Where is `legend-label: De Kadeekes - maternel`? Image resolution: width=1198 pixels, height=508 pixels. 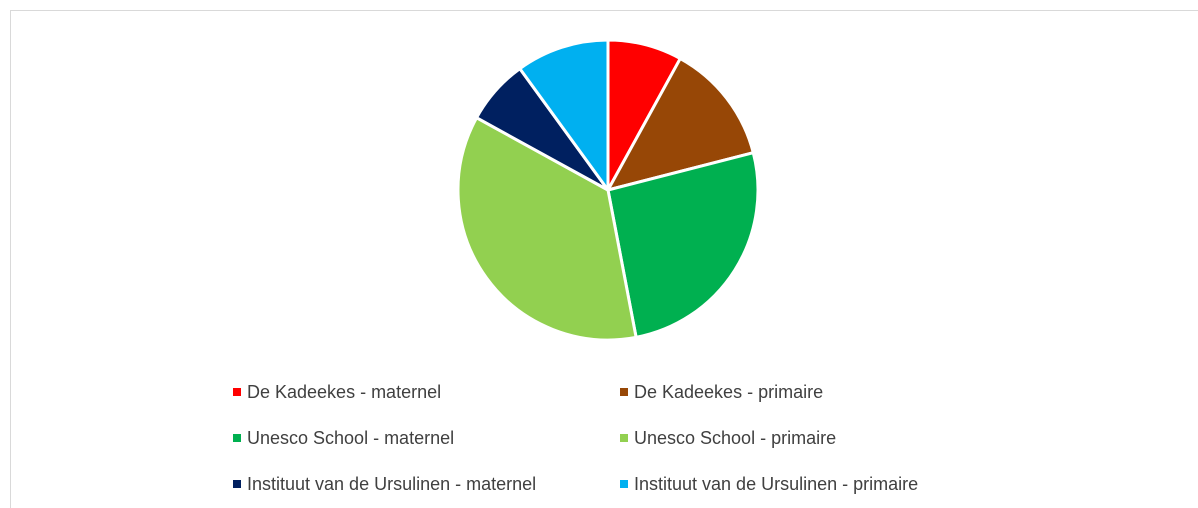 legend-label: De Kadeekes - maternel is located at coordinates (344, 392).